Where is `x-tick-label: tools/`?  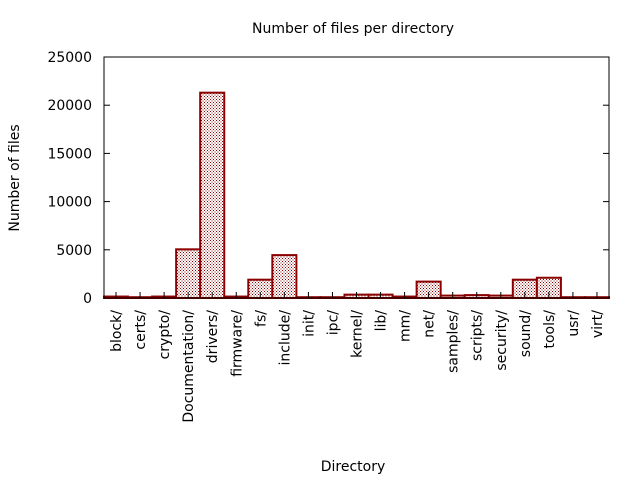 x-tick-label: tools/ is located at coordinates (550, 329).